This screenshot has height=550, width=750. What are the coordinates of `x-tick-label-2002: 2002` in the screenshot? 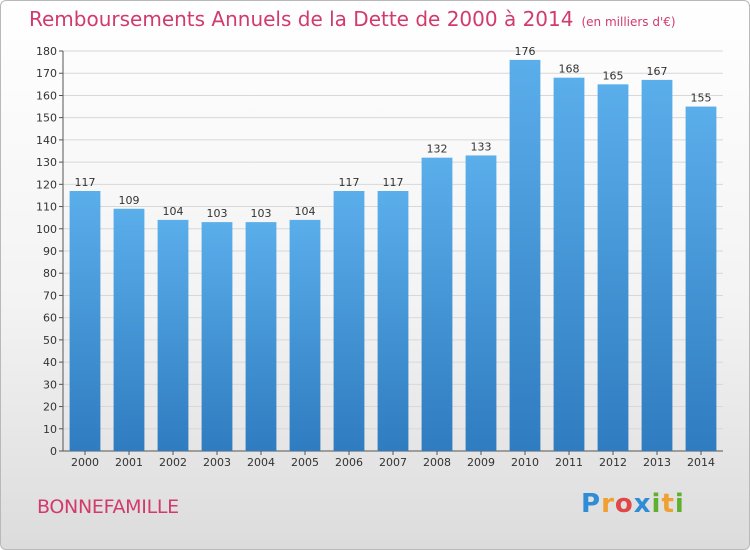 It's located at (173, 462).